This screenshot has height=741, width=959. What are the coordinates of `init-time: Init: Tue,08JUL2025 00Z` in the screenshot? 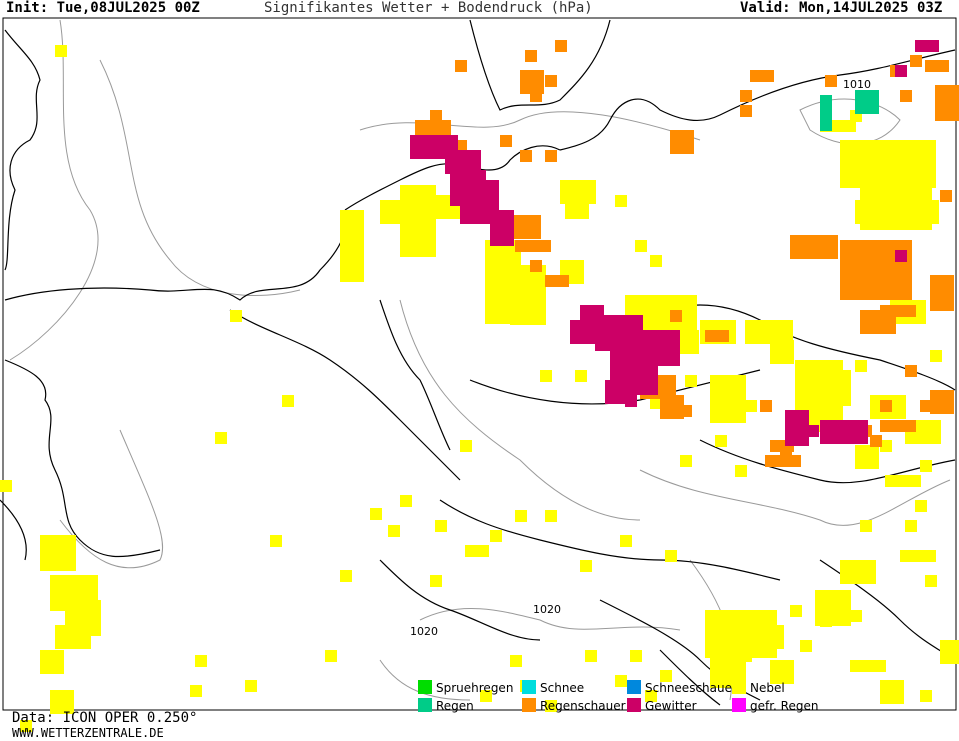 It's located at (103, 8).